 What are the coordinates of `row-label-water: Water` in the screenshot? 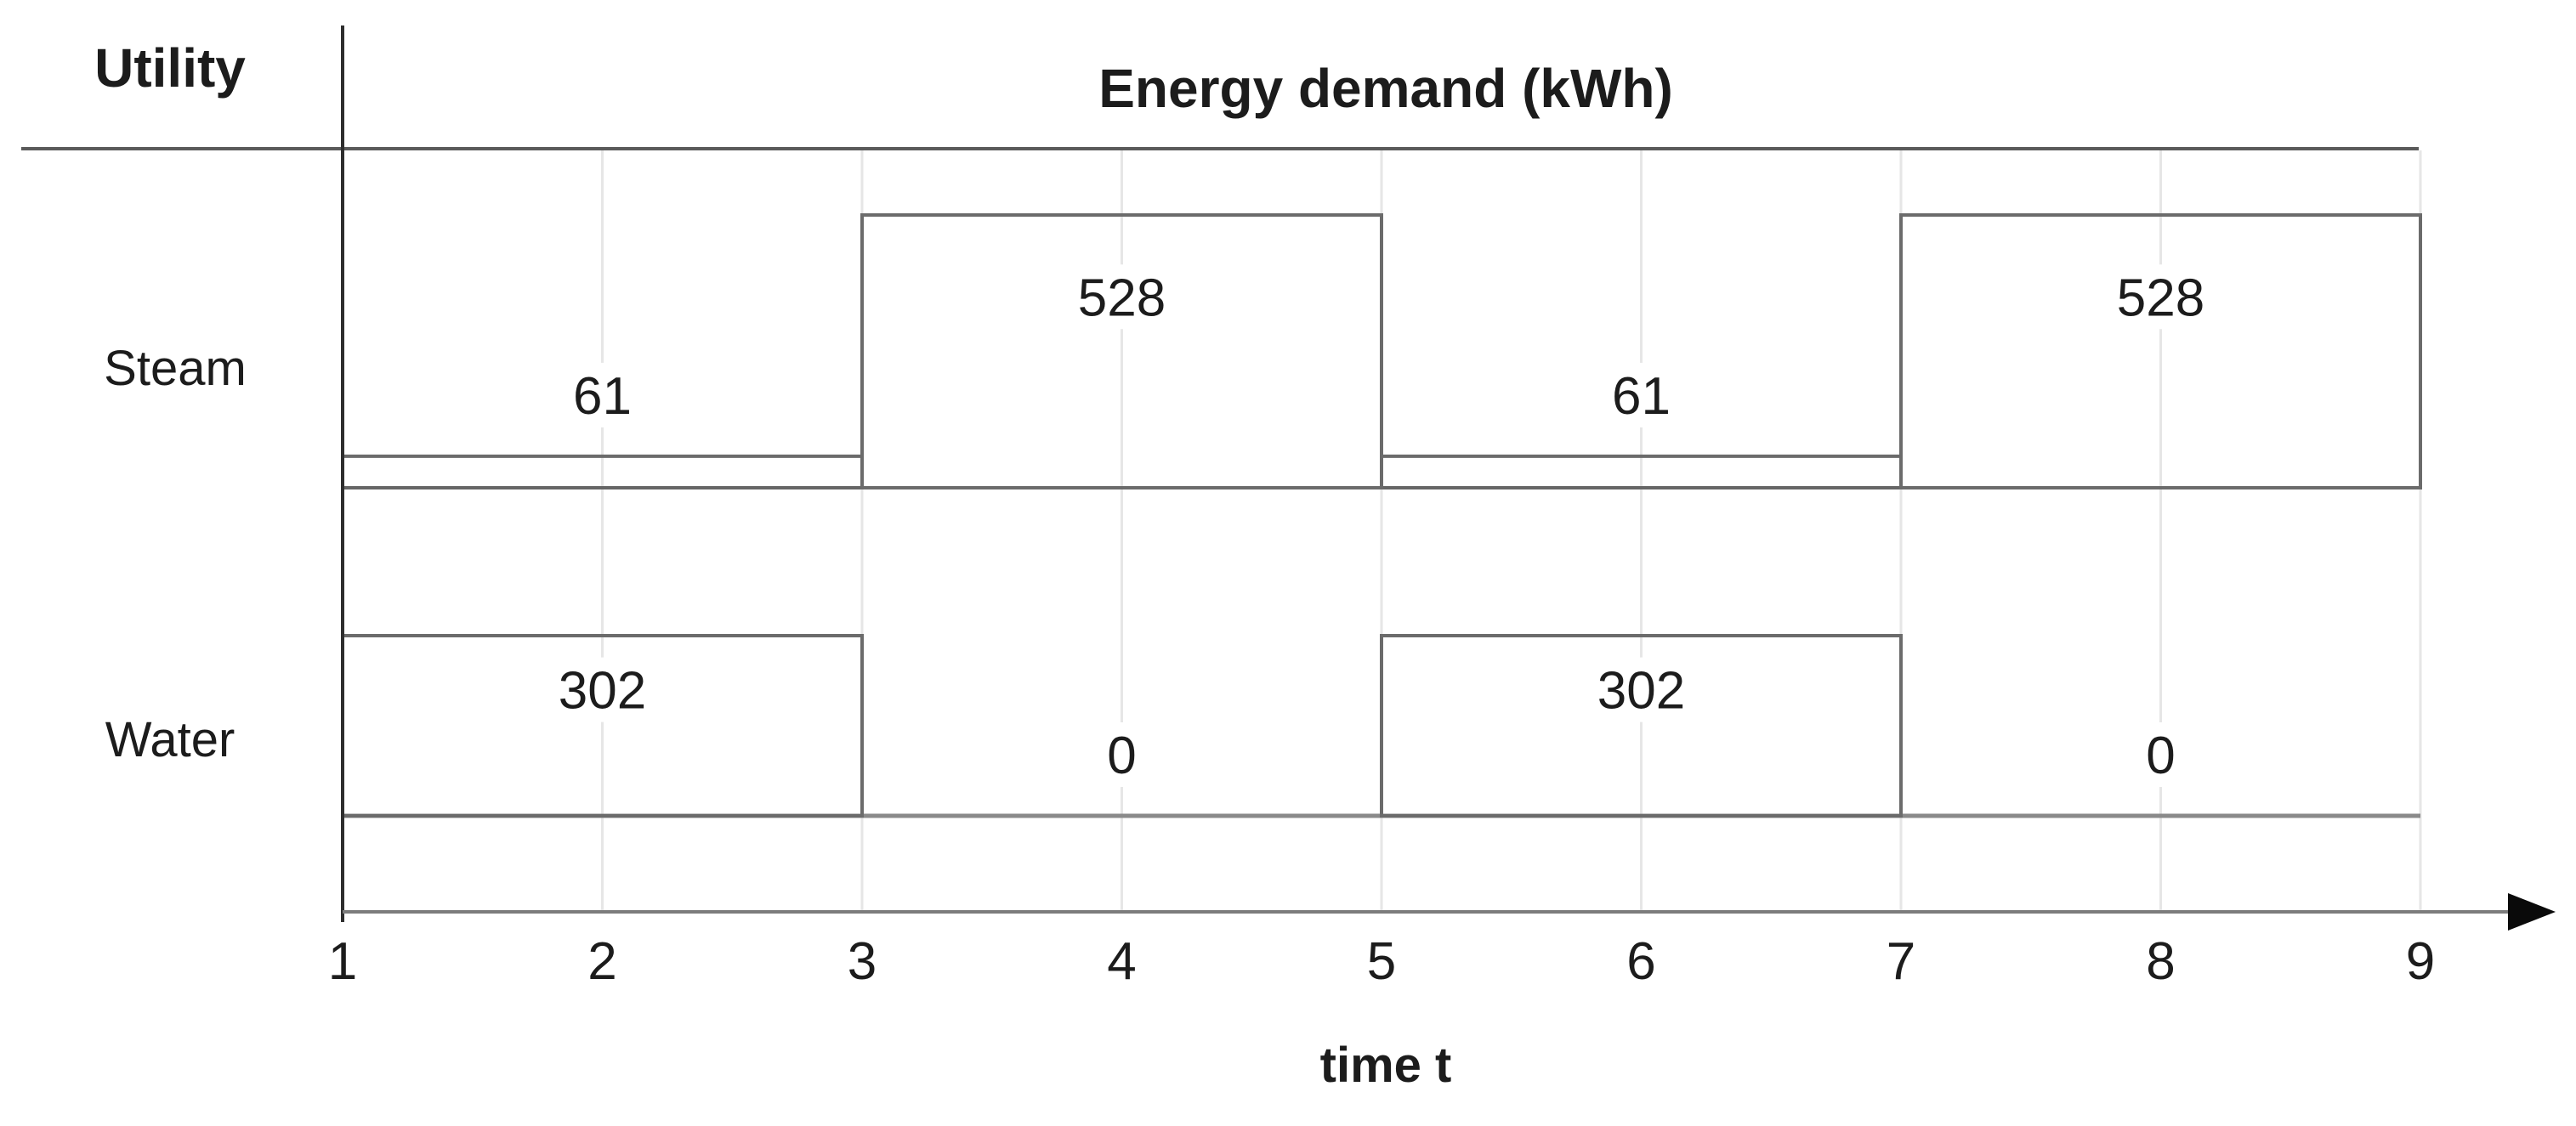 It's located at (170, 739).